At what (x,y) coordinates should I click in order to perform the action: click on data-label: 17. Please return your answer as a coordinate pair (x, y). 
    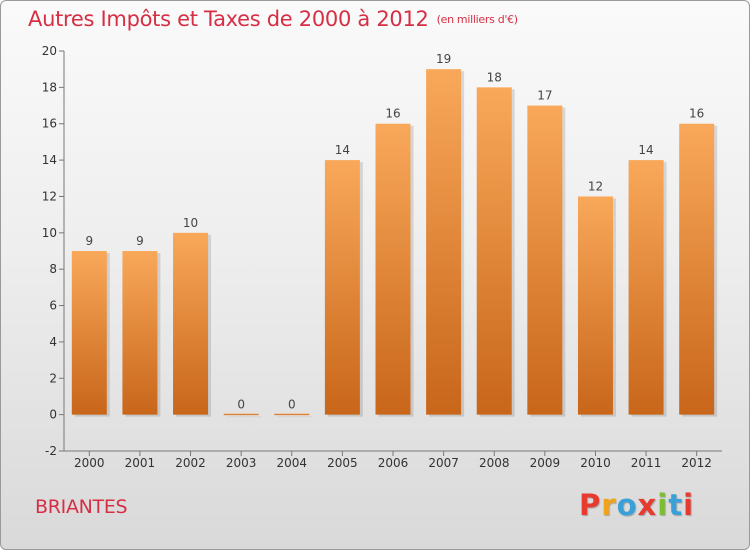
    Looking at the image, I should click on (544, 96).